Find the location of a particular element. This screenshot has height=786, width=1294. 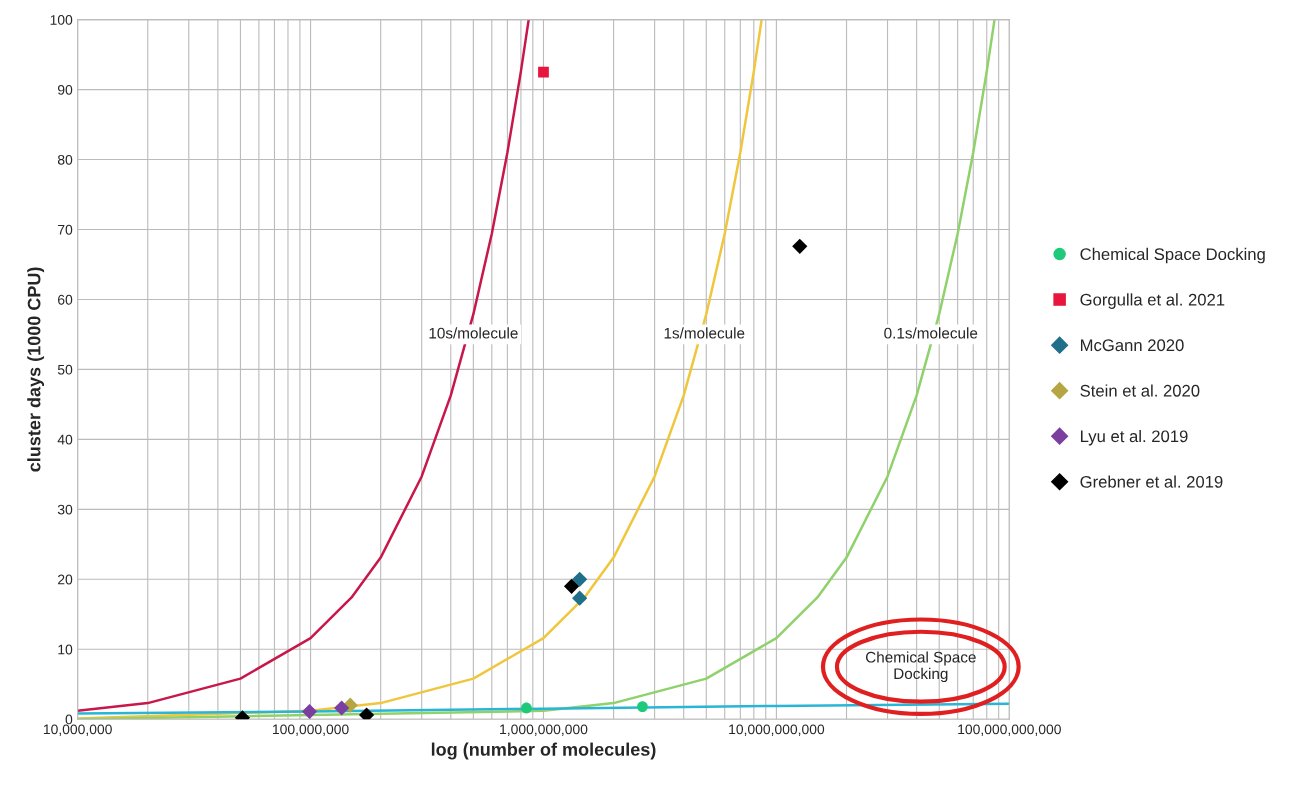

annotation: 1s/molecule is located at coordinates (704, 333).